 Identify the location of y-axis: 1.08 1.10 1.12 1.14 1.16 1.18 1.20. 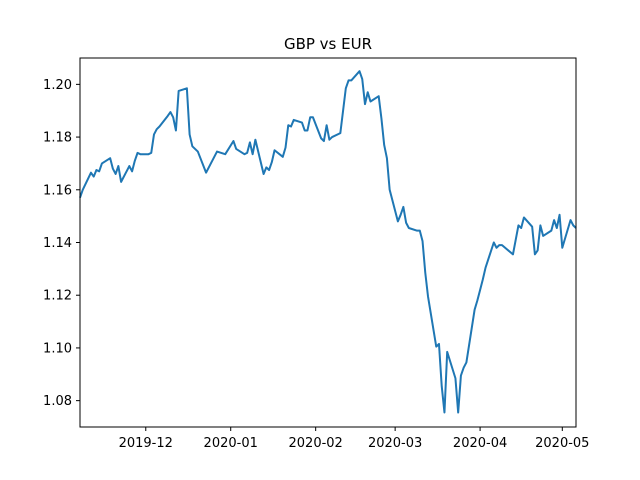
(61, 243).